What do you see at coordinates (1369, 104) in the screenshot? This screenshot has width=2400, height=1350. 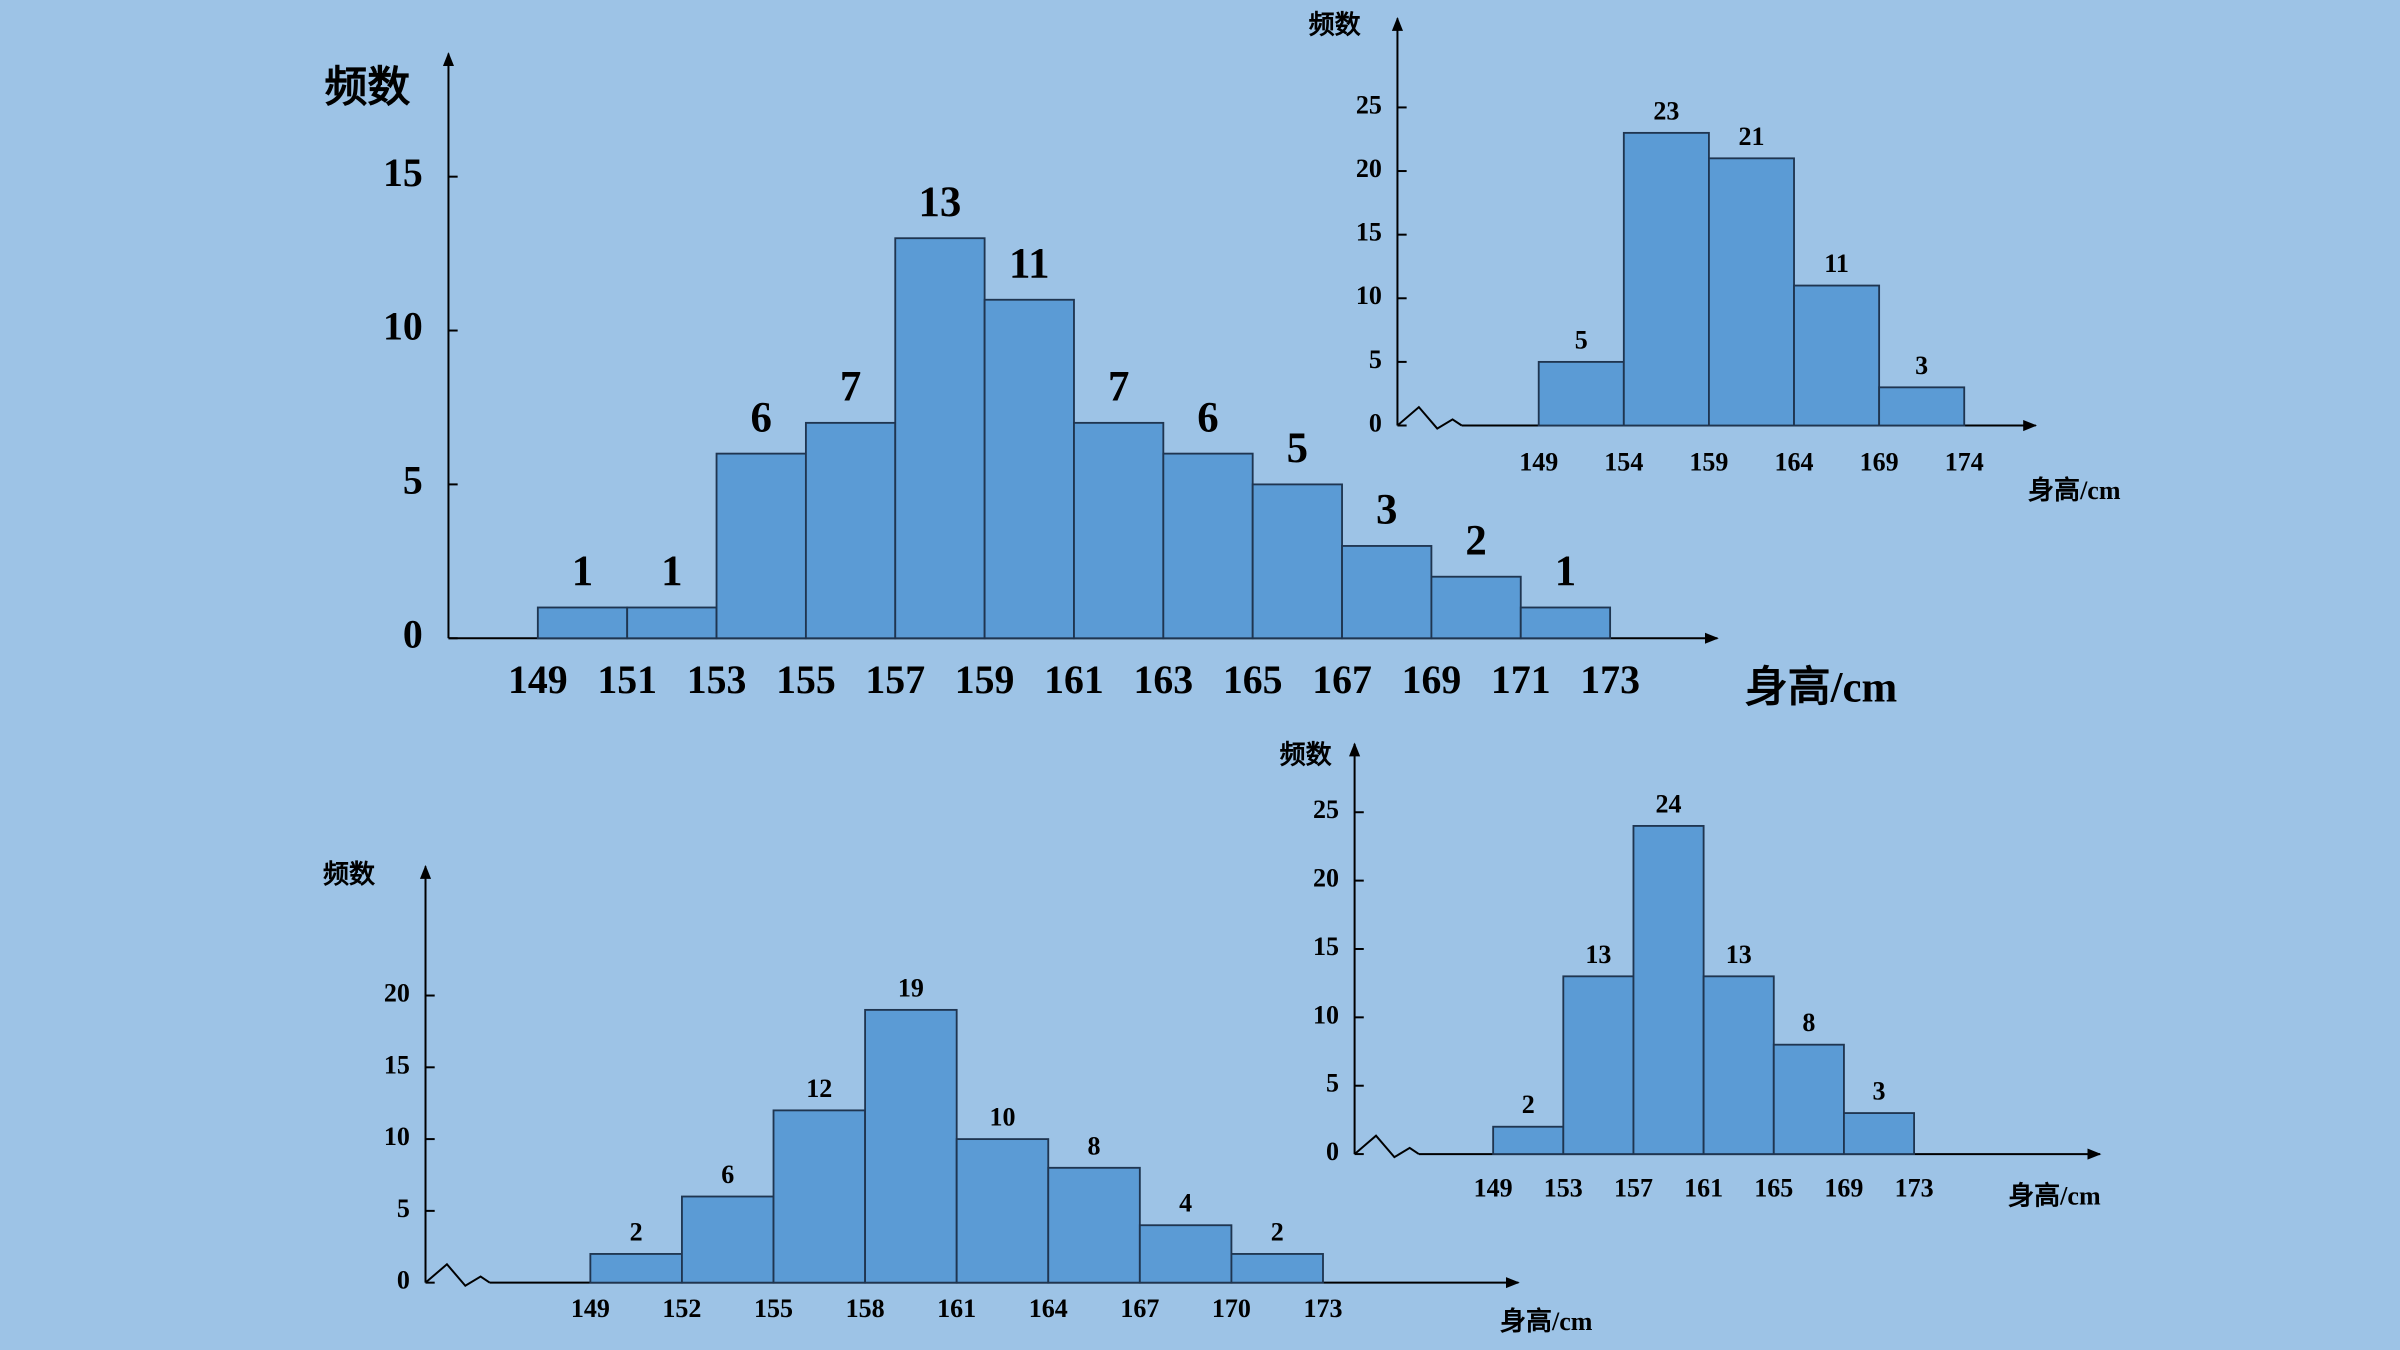 I see `y-tick-label: 25` at bounding box center [1369, 104].